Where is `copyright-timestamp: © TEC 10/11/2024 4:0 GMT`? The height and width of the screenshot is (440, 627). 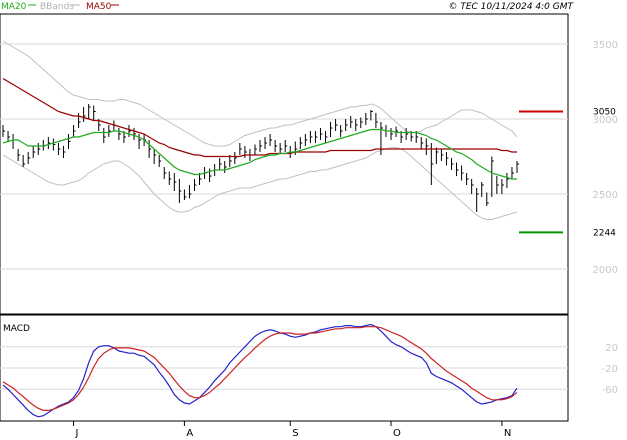 copyright-timestamp: © TEC 10/11/2024 4:0 GMT is located at coordinates (511, 7).